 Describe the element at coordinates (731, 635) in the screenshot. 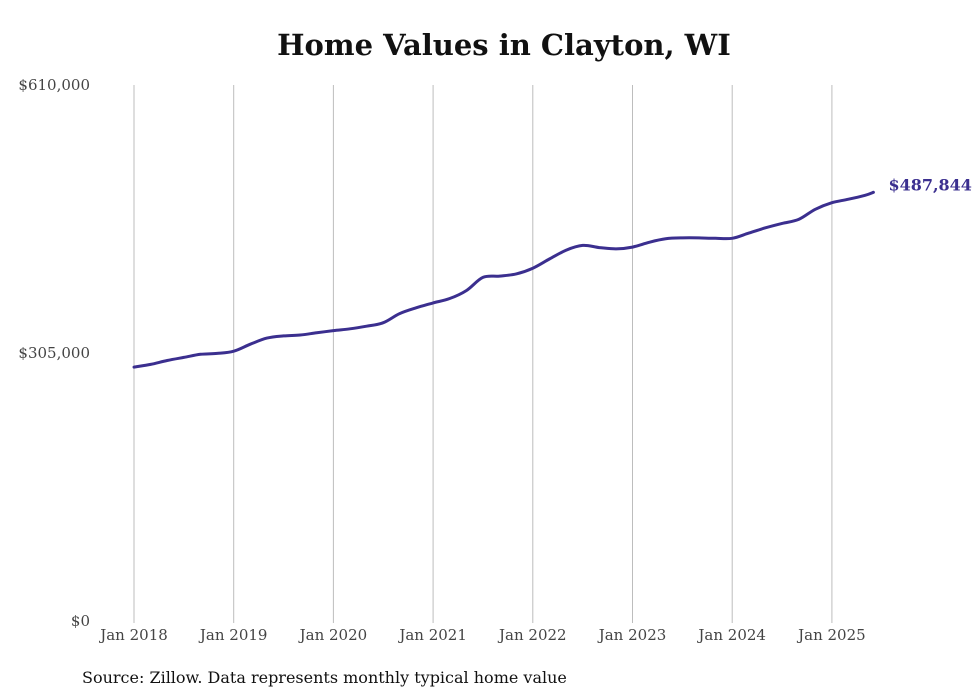

I see `x-tick-label: Jan 2024` at that location.